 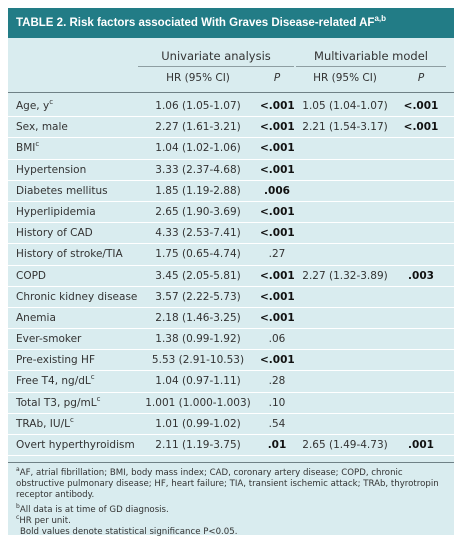 What do you see at coordinates (345, 78) in the screenshot?
I see `column-header-hr-multivariable: HR (95% CI)` at bounding box center [345, 78].